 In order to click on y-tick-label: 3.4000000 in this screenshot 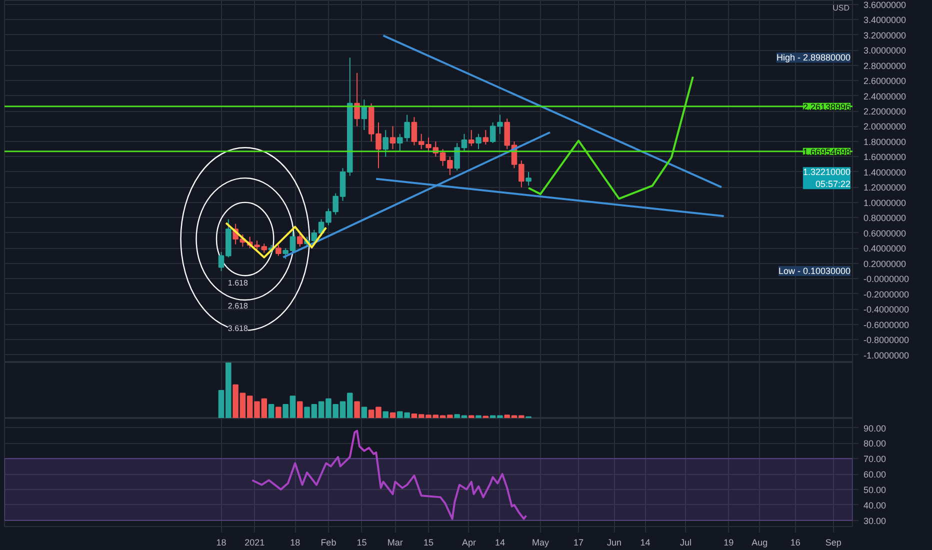, I will do `click(885, 20)`.